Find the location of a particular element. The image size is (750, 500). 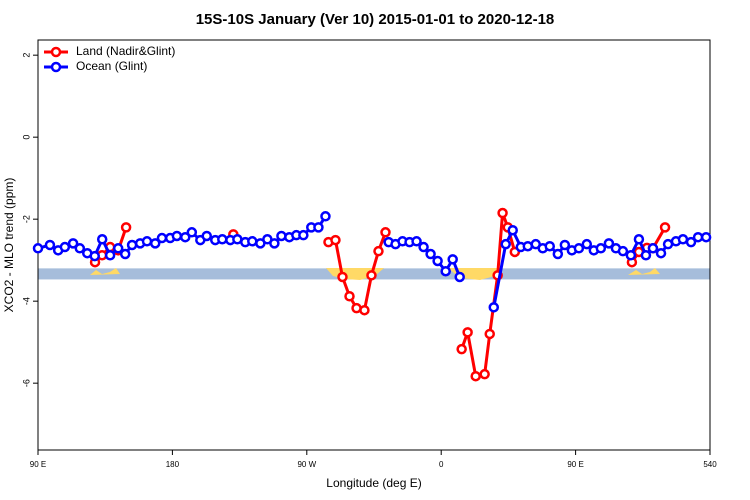

legend-label: Ocean (Glint) is located at coordinates (111, 66).